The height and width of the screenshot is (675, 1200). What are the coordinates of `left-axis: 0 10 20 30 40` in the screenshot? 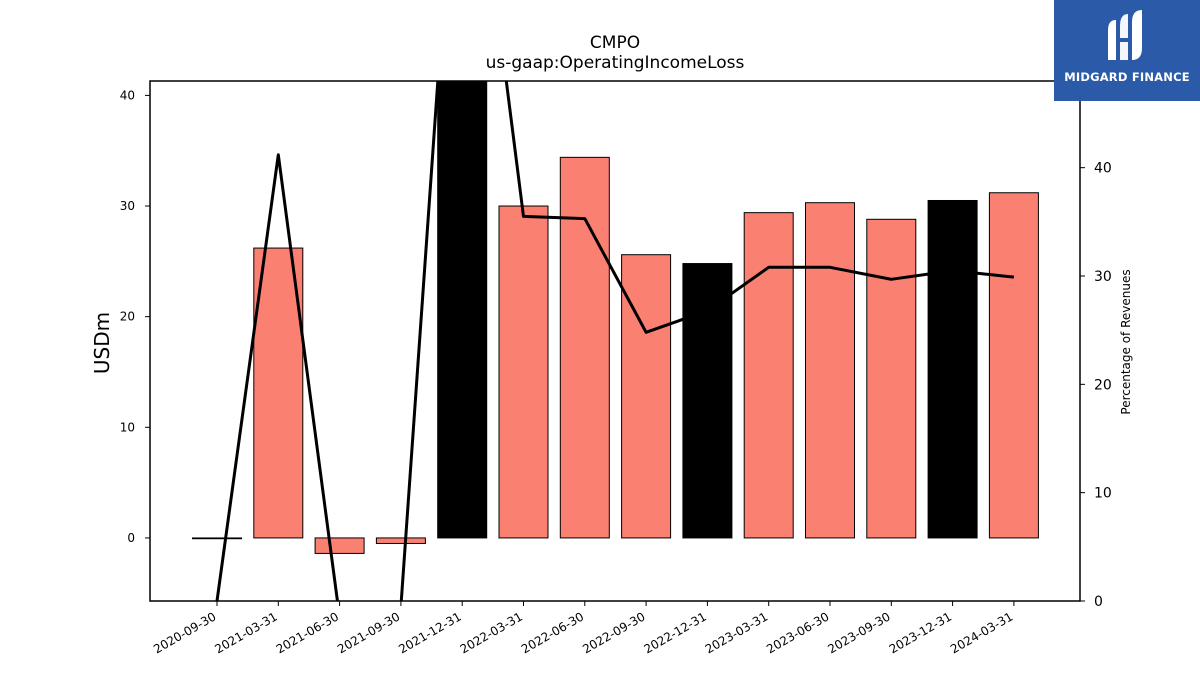 It's located at (135, 316).